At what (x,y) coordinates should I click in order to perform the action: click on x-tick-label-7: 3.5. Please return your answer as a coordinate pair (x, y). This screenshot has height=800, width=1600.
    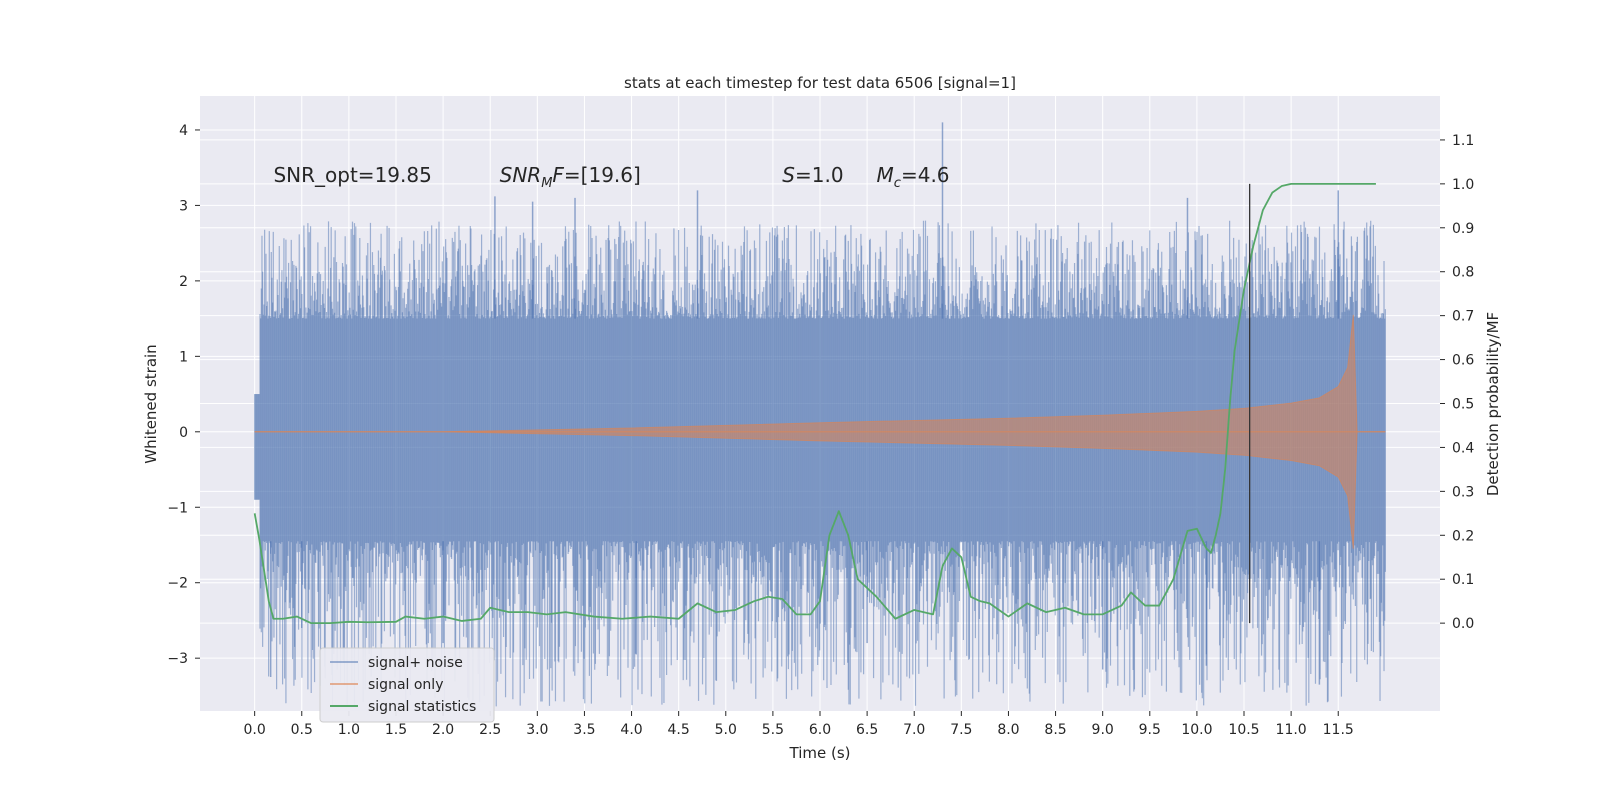
    Looking at the image, I should click on (584, 730).